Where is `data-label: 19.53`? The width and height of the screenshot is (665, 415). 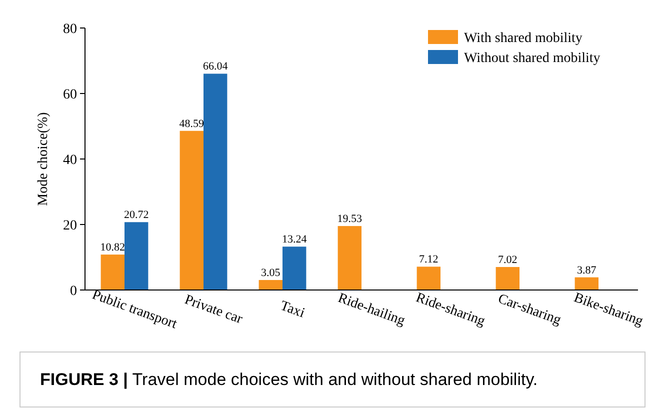 data-label: 19.53 is located at coordinates (350, 219).